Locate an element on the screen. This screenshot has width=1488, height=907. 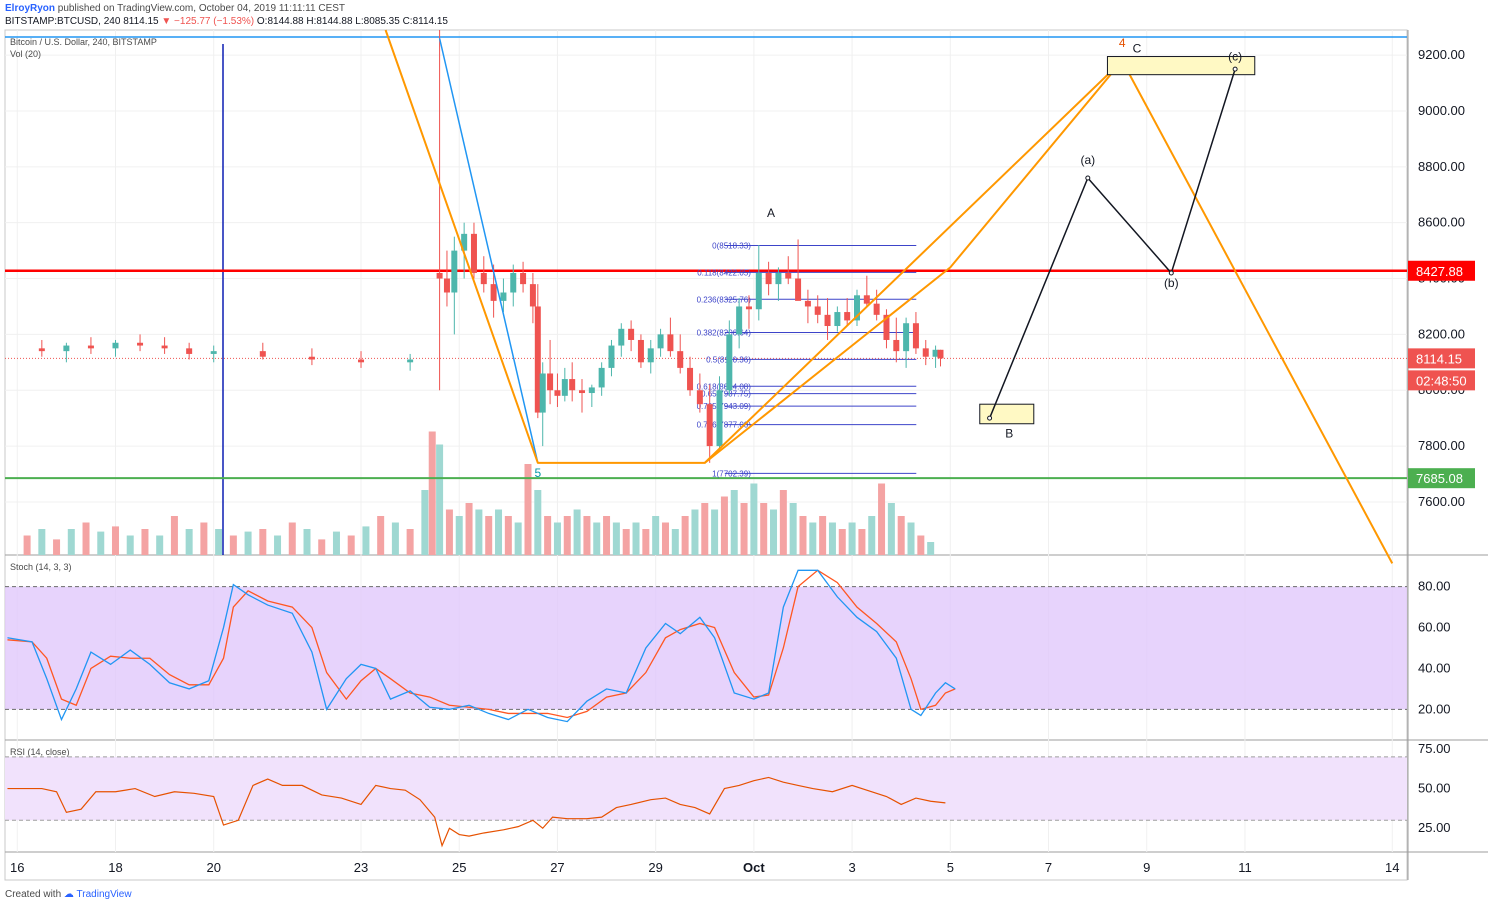
rsi-line is located at coordinates (476, 812).